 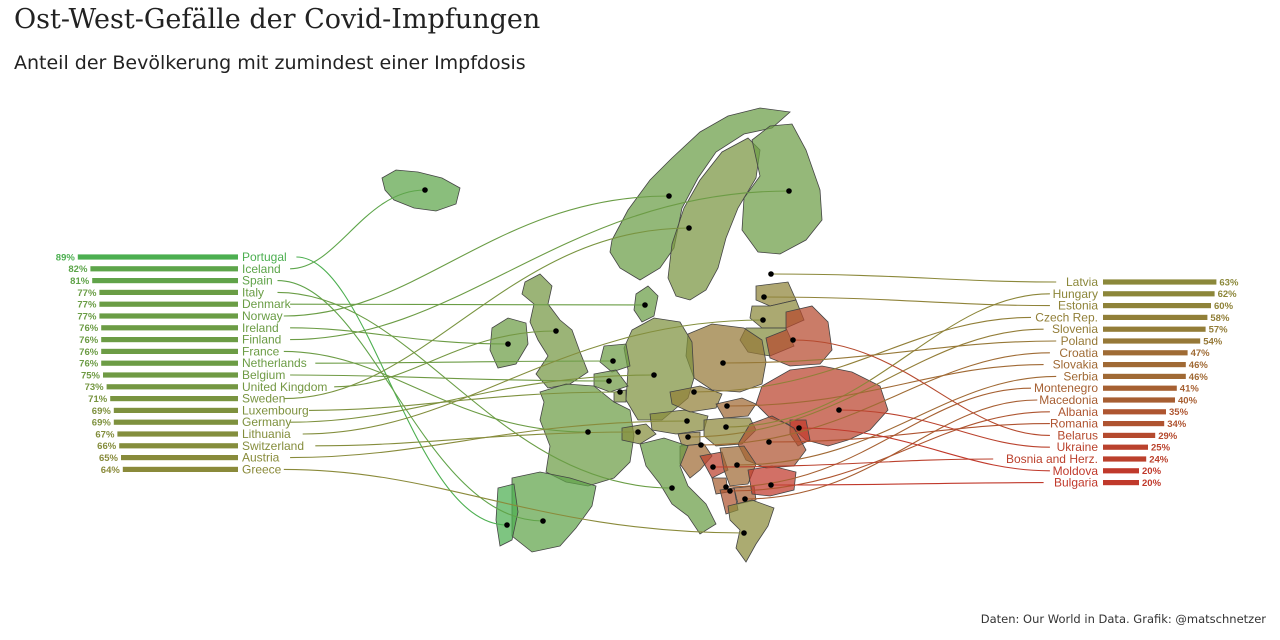 I want to click on country-label-luxembourg: Luxembourg, so click(x=275, y=410).